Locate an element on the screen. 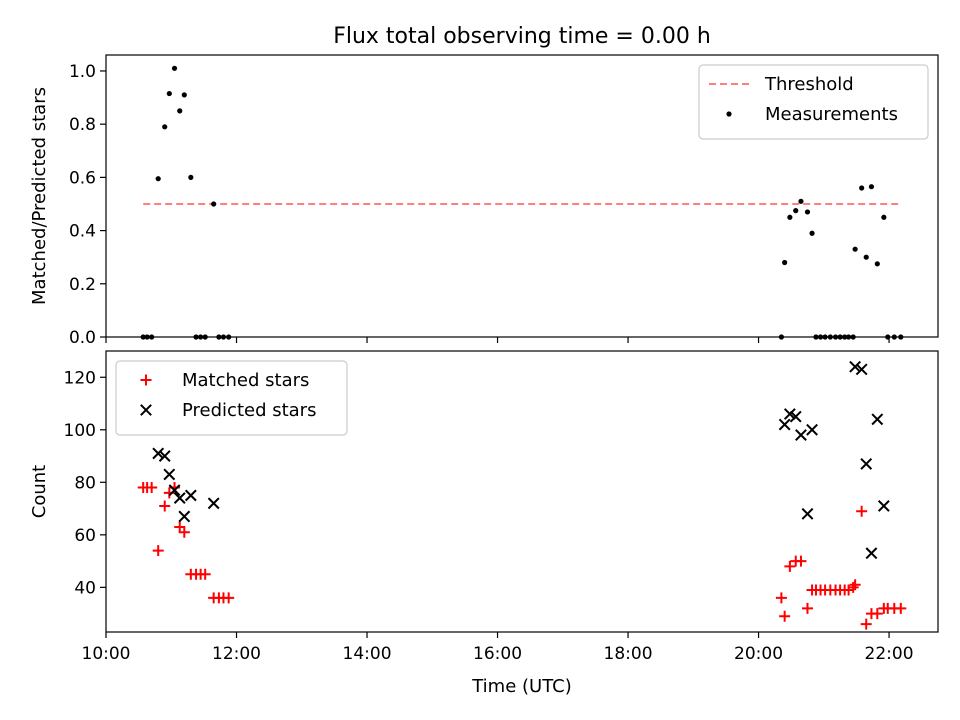 The height and width of the screenshot is (720, 960). x-tick-label: 10:00 is located at coordinates (106, 654).